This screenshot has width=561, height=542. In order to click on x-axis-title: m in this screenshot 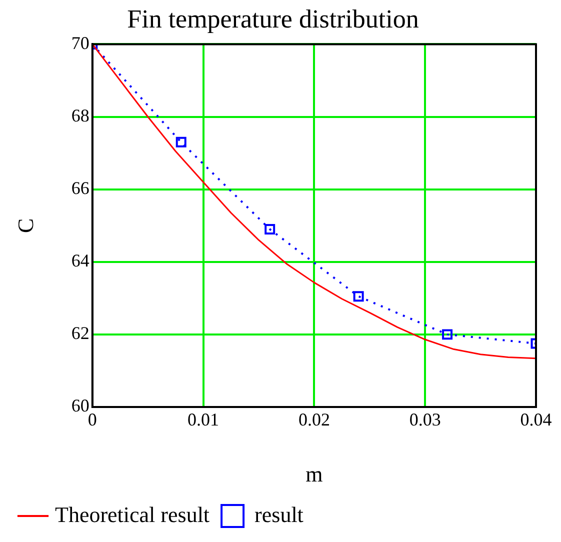, I will do `click(314, 474)`.